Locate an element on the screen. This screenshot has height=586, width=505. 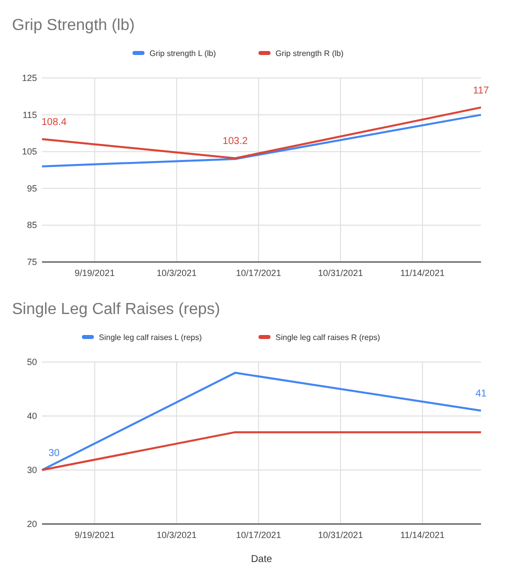
y-tick-label: 30 is located at coordinates (31, 470).